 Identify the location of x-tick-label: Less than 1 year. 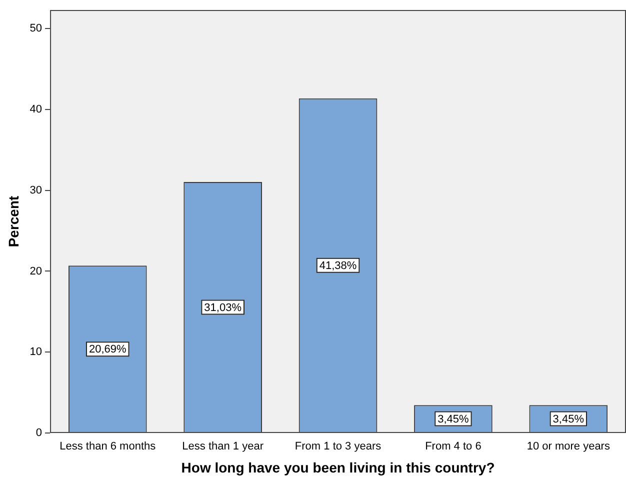
(223, 446).